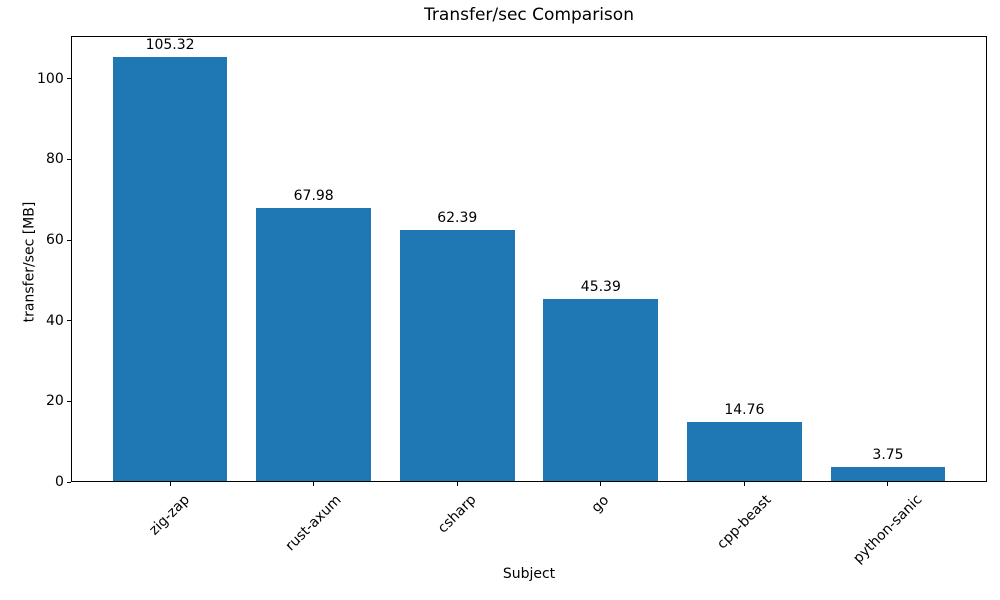  I want to click on x-tick-label: rust-axum, so click(313, 523).